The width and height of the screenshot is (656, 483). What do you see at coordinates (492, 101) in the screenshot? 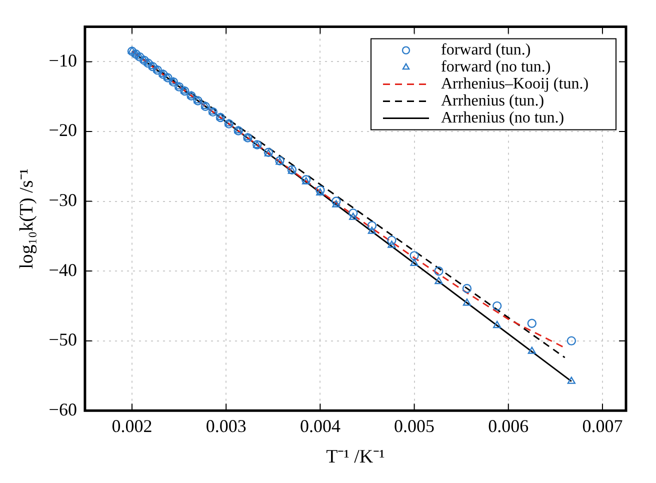
I see `legend-label: Arrhenius (tun.)` at bounding box center [492, 101].